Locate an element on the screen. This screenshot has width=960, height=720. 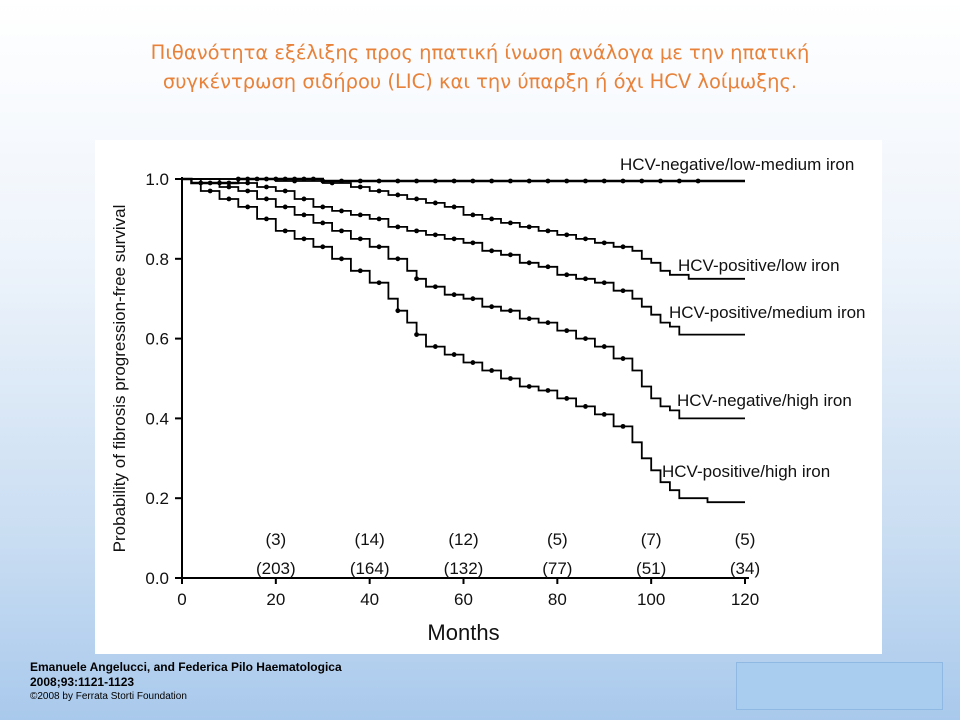
citation-copyright: ©2008 by Ferrata Storti Foundation is located at coordinates (108, 696).